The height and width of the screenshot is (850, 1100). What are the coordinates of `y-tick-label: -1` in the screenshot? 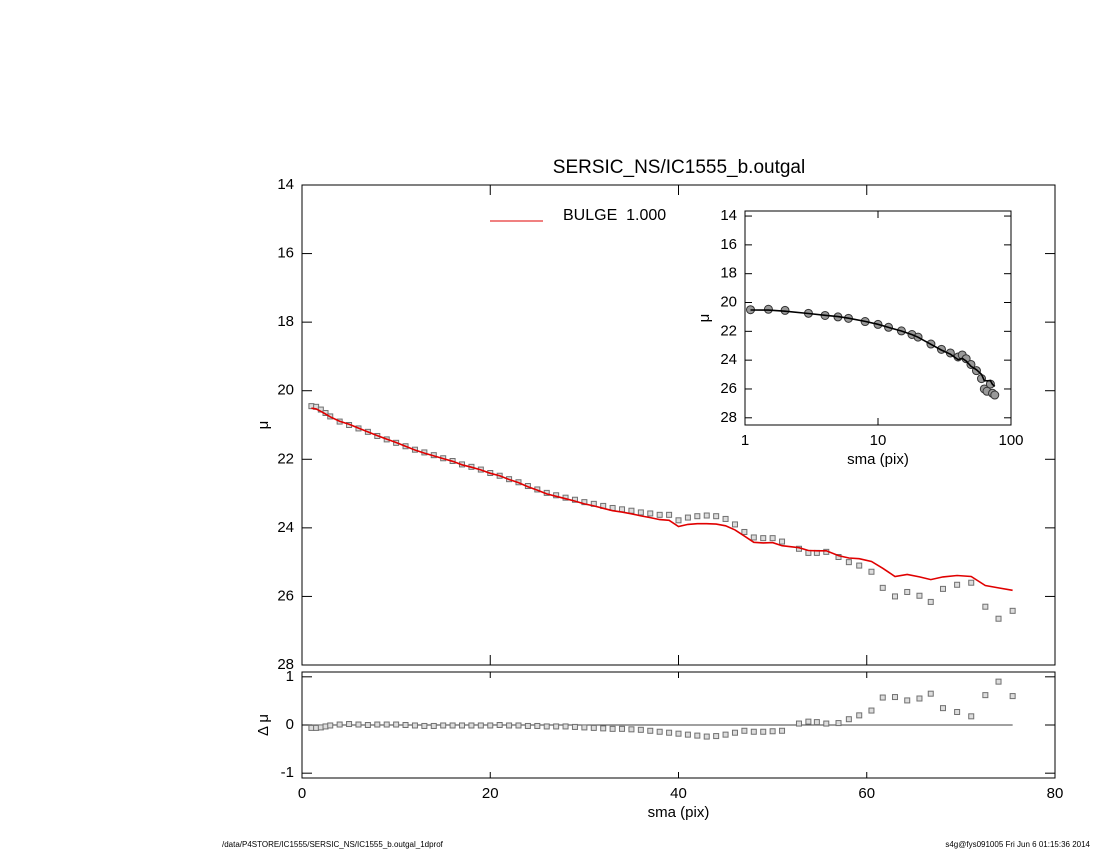 It's located at (287, 772).